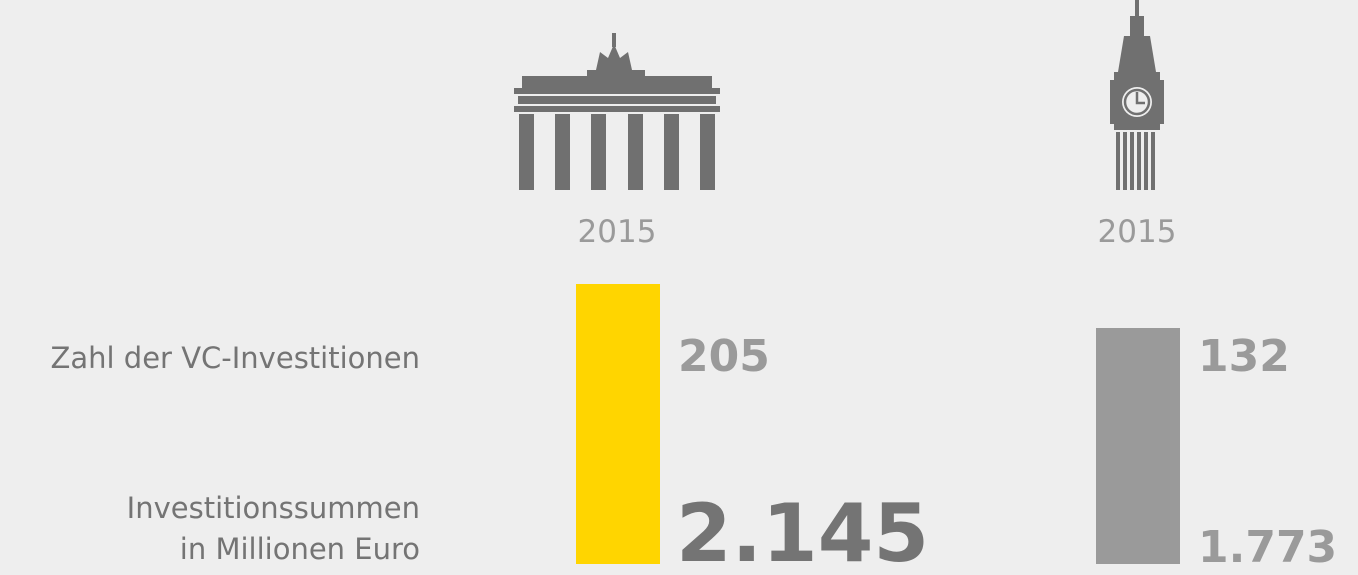  I want to click on big-ben-icon, so click(1137, 95).